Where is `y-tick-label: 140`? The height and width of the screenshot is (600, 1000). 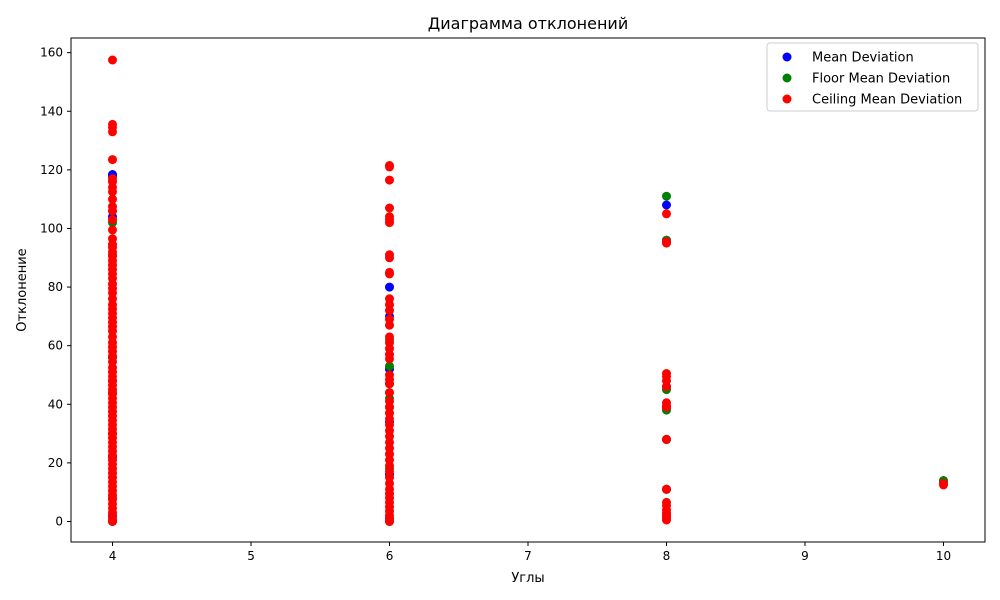
y-tick-label: 140 is located at coordinates (51, 111).